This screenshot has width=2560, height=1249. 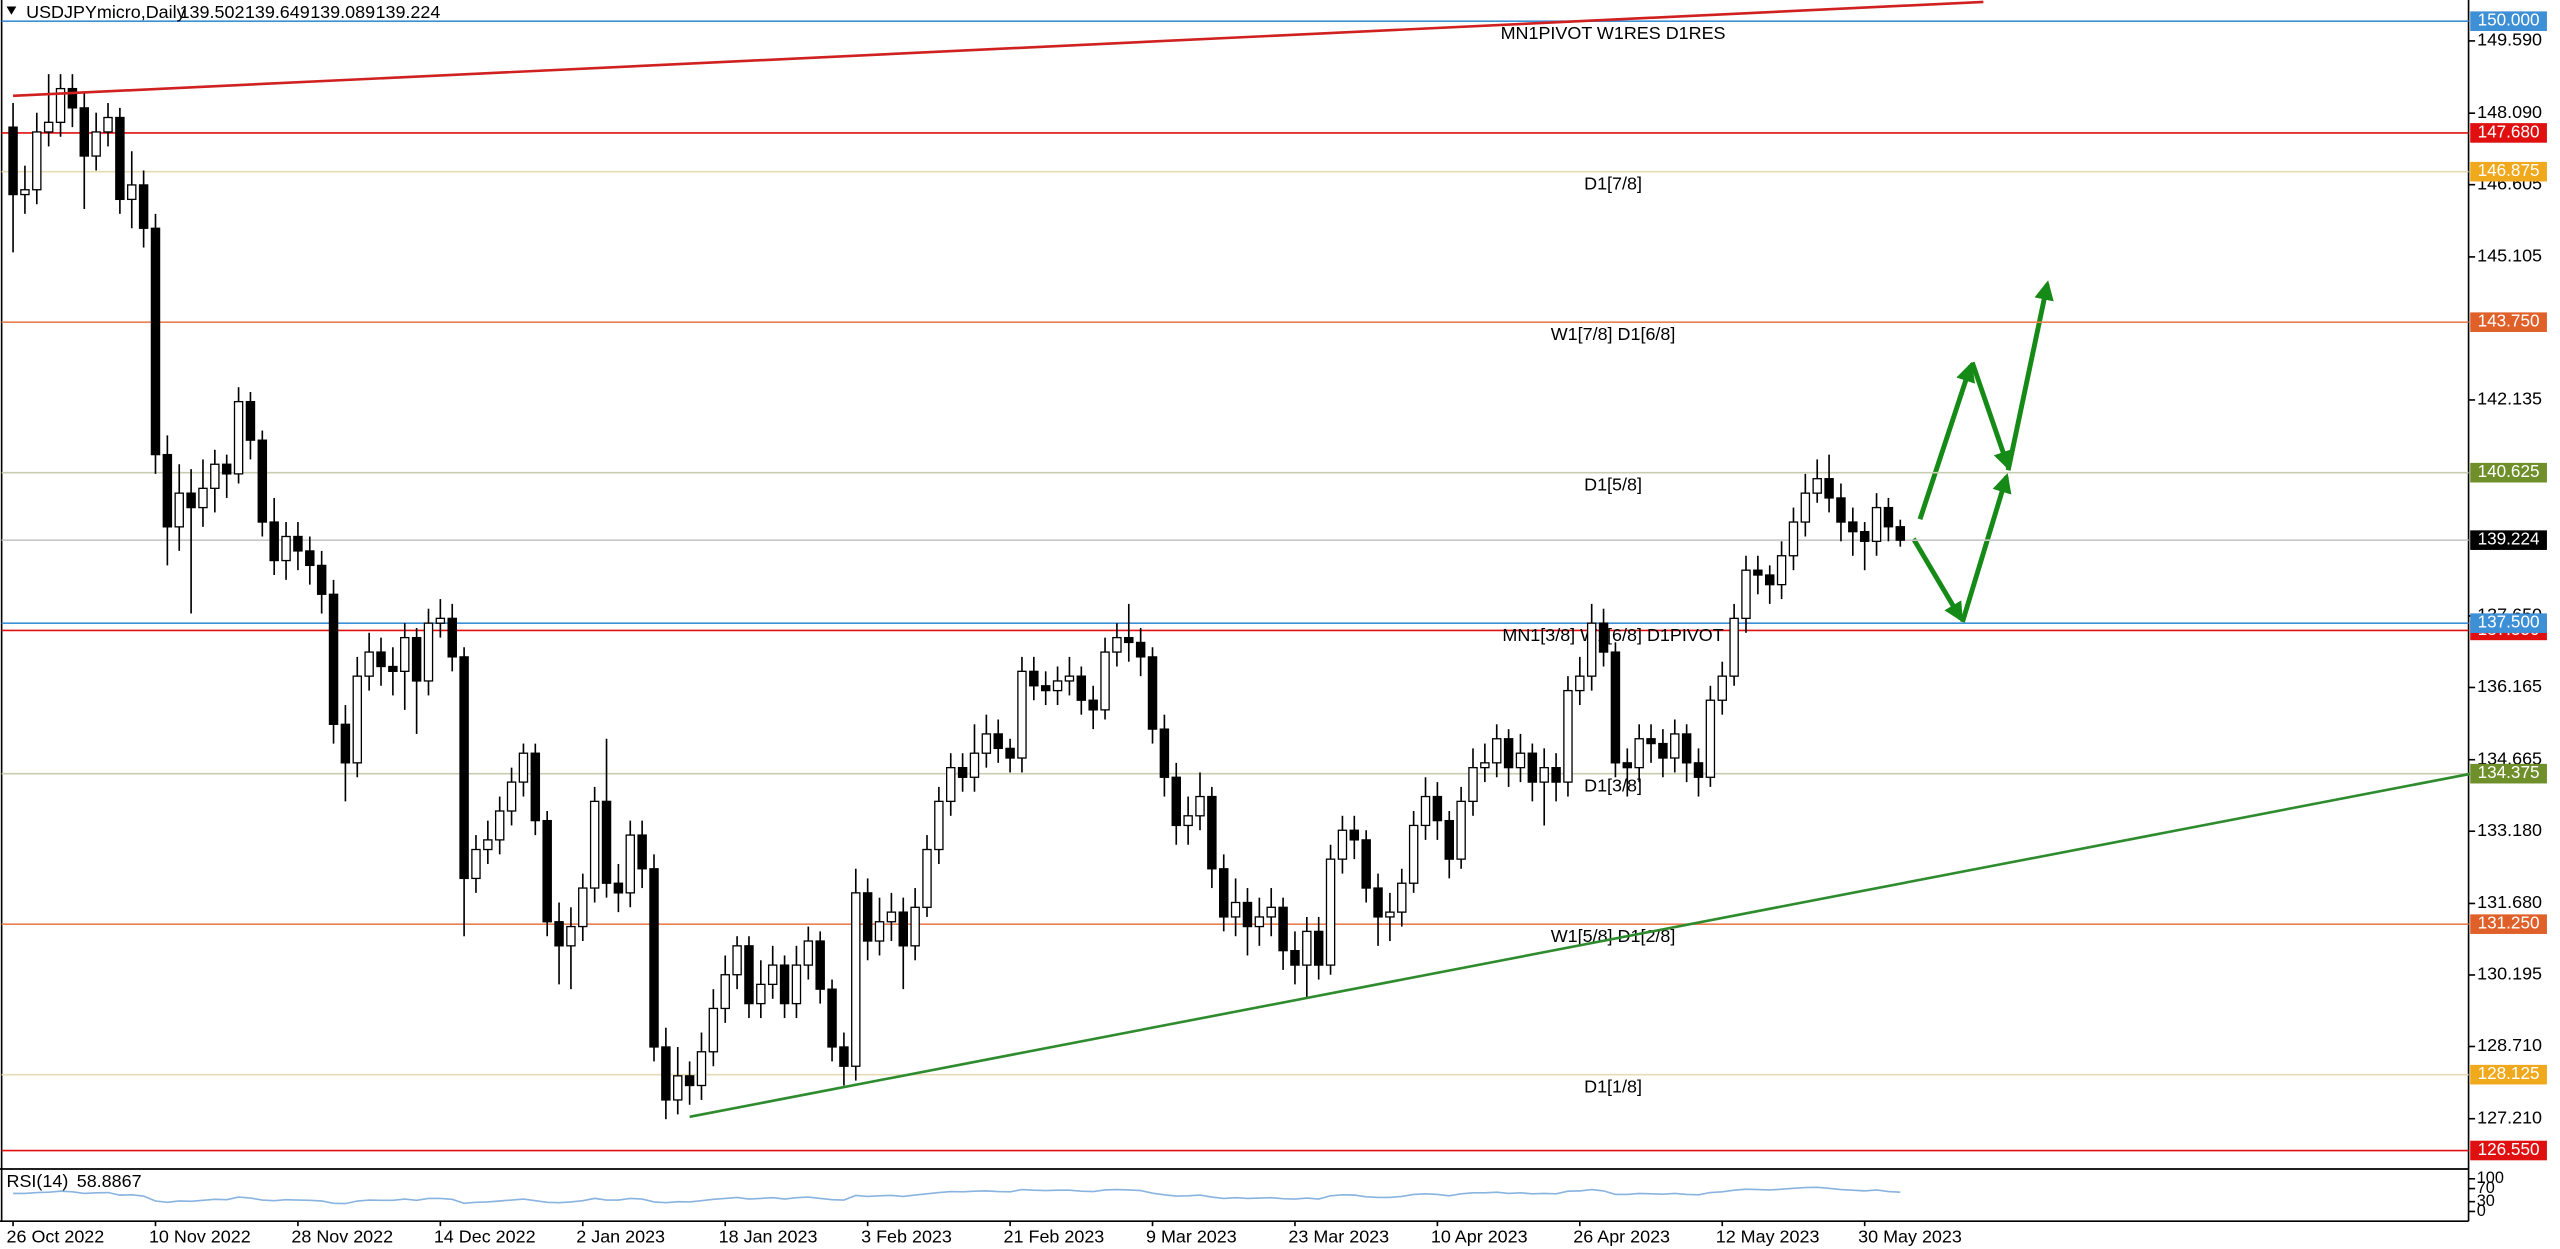 I want to click on rsi-tick-label: 0, so click(x=2481, y=1211).